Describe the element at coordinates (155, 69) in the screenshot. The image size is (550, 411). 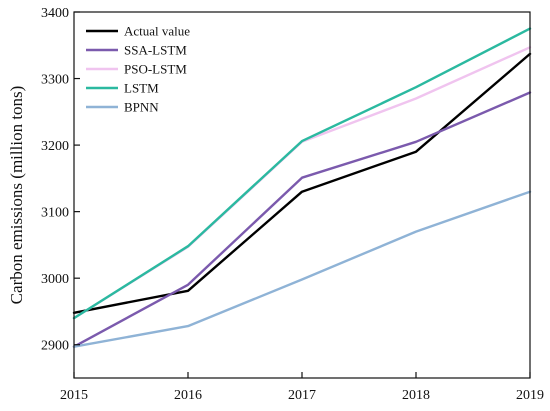
I see `legend-label: PSO-LSTM` at that location.